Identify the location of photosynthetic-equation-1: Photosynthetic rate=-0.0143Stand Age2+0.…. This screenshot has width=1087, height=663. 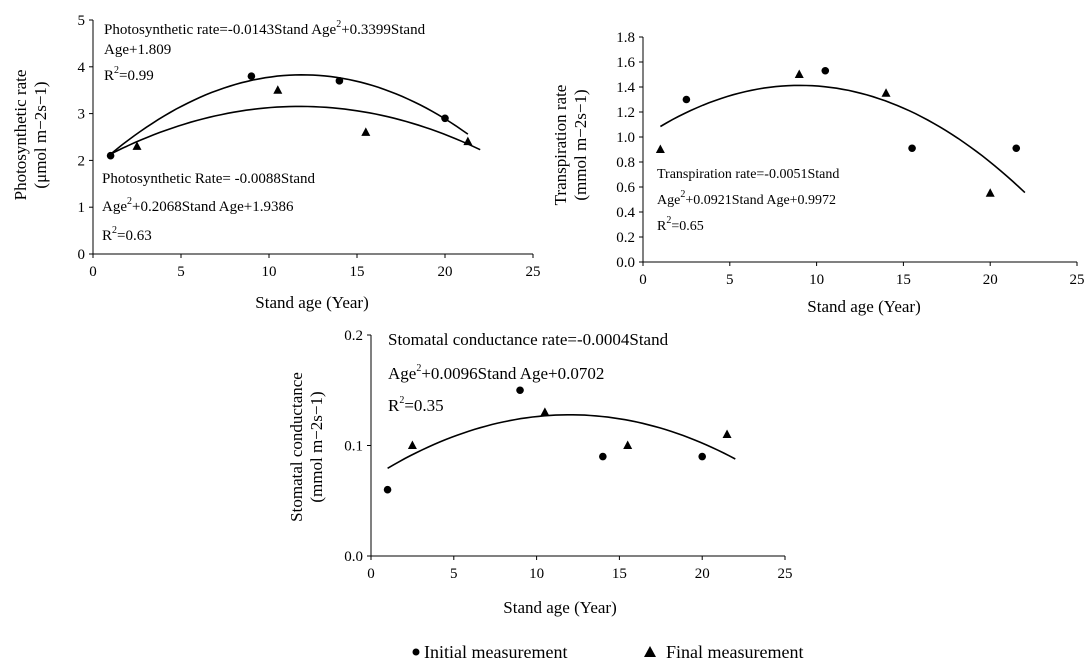
(265, 51).